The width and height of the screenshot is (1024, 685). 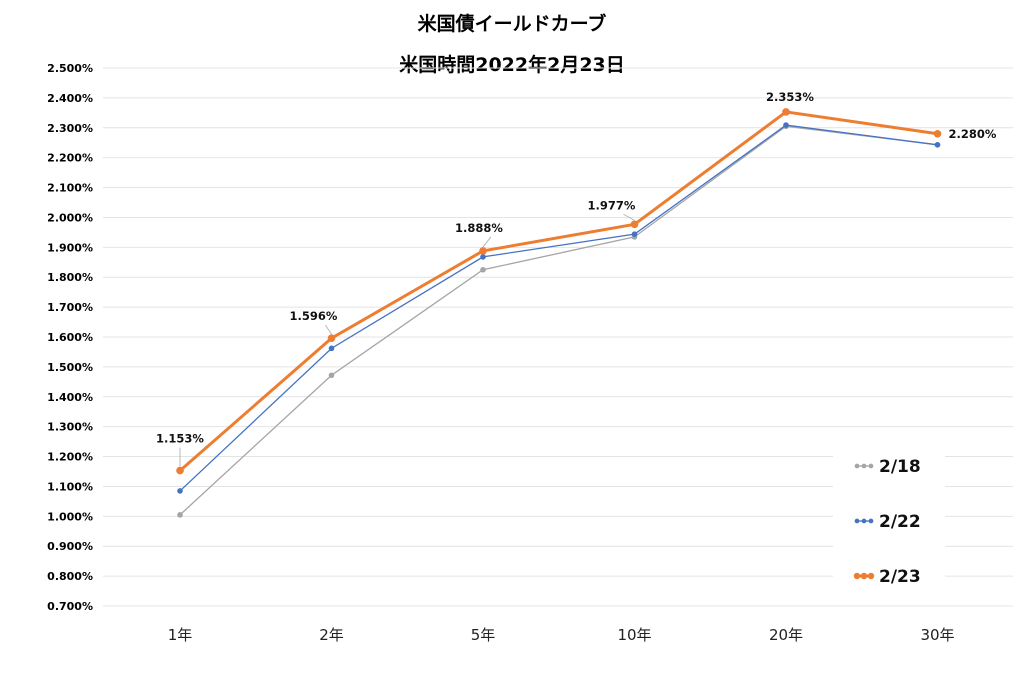 What do you see at coordinates (180, 635) in the screenshot?
I see `x-tick-label: 1年` at bounding box center [180, 635].